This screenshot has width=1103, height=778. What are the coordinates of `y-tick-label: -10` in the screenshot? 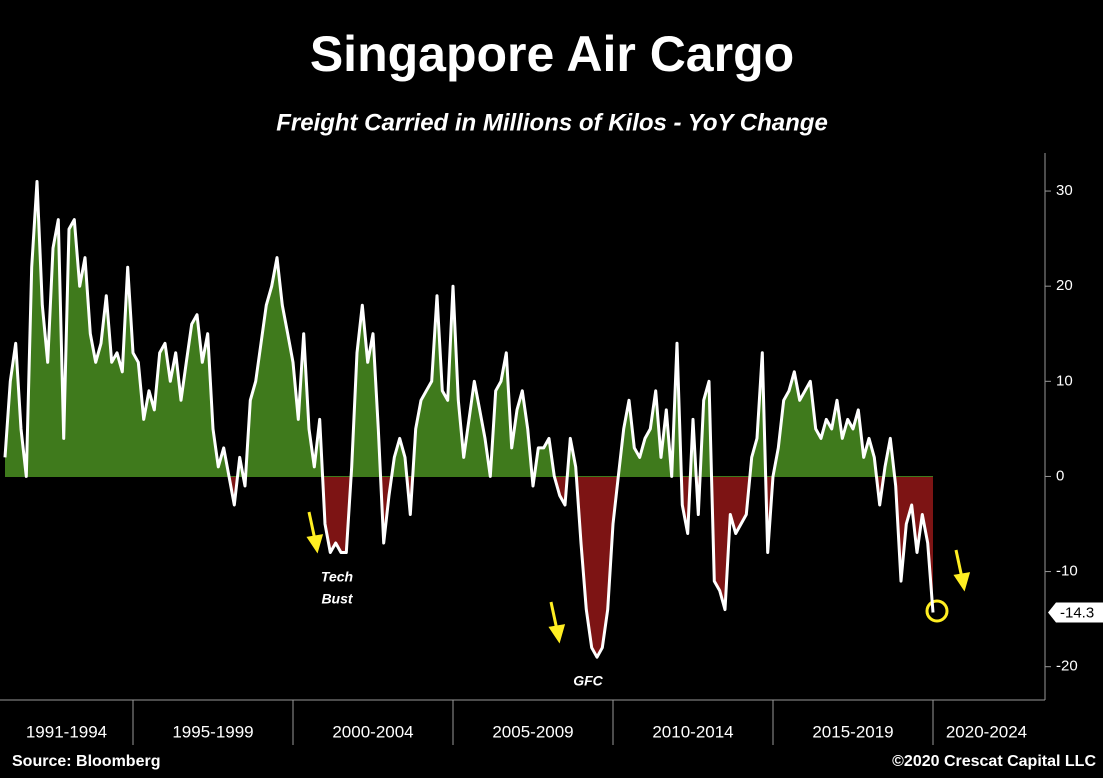 It's located at (1067, 571).